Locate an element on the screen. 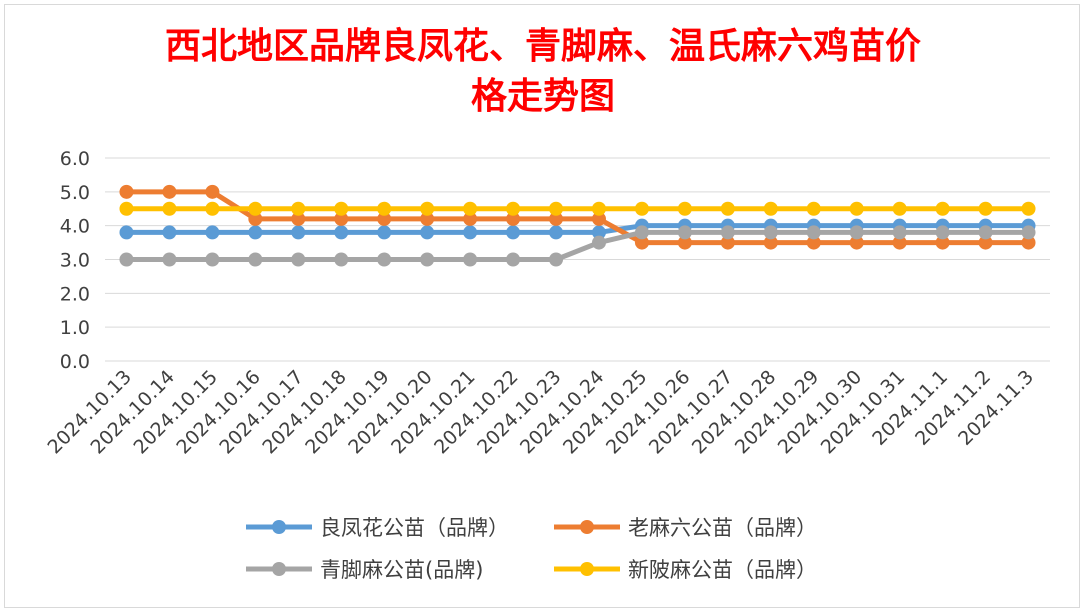 This screenshot has width=1086, height=614. legend-item-series-4: 新陂麻公苗（品牌） is located at coordinates (684, 569).